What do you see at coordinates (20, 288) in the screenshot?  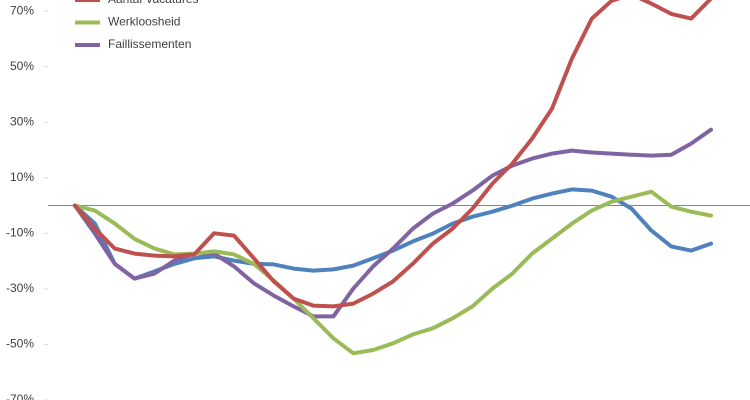 I see `y-tick-label: -30%` at bounding box center [20, 288].